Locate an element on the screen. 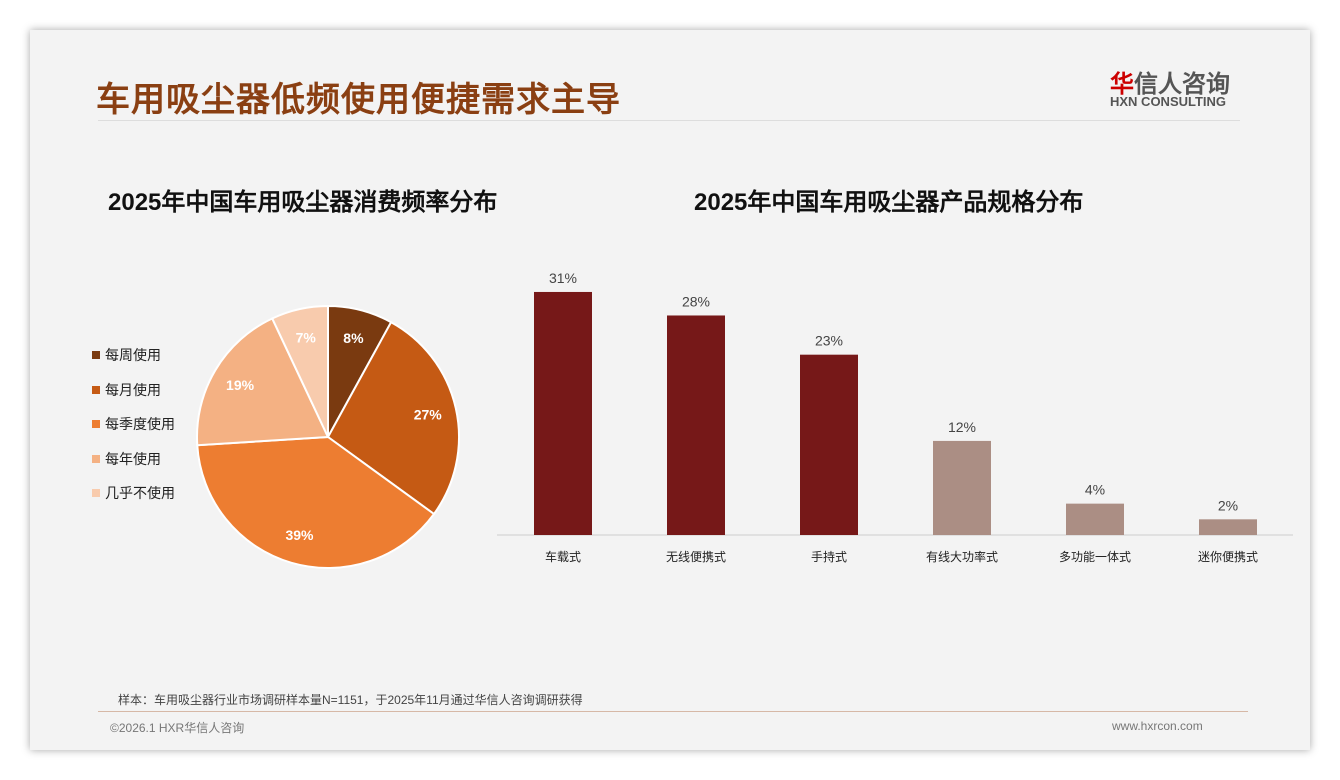  bar-chart-title: 2025年中国车用吸尘器产品规格分布 is located at coordinates (889, 202).